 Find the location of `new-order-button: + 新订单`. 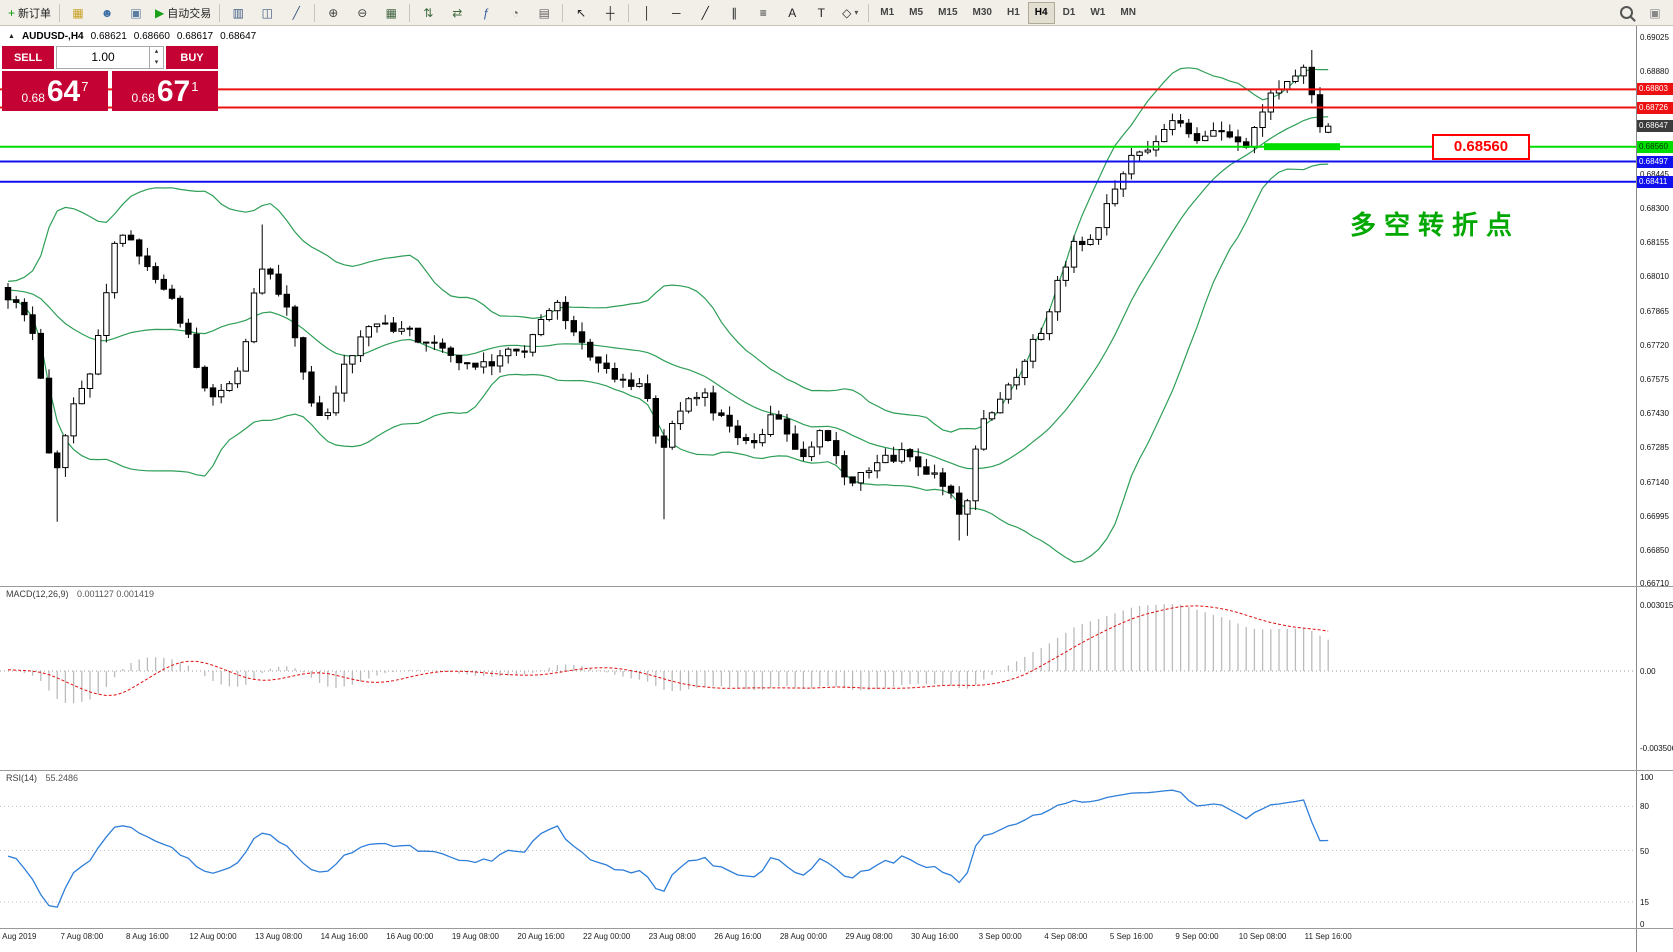

new-order-button: + 新订单 is located at coordinates (29, 13).